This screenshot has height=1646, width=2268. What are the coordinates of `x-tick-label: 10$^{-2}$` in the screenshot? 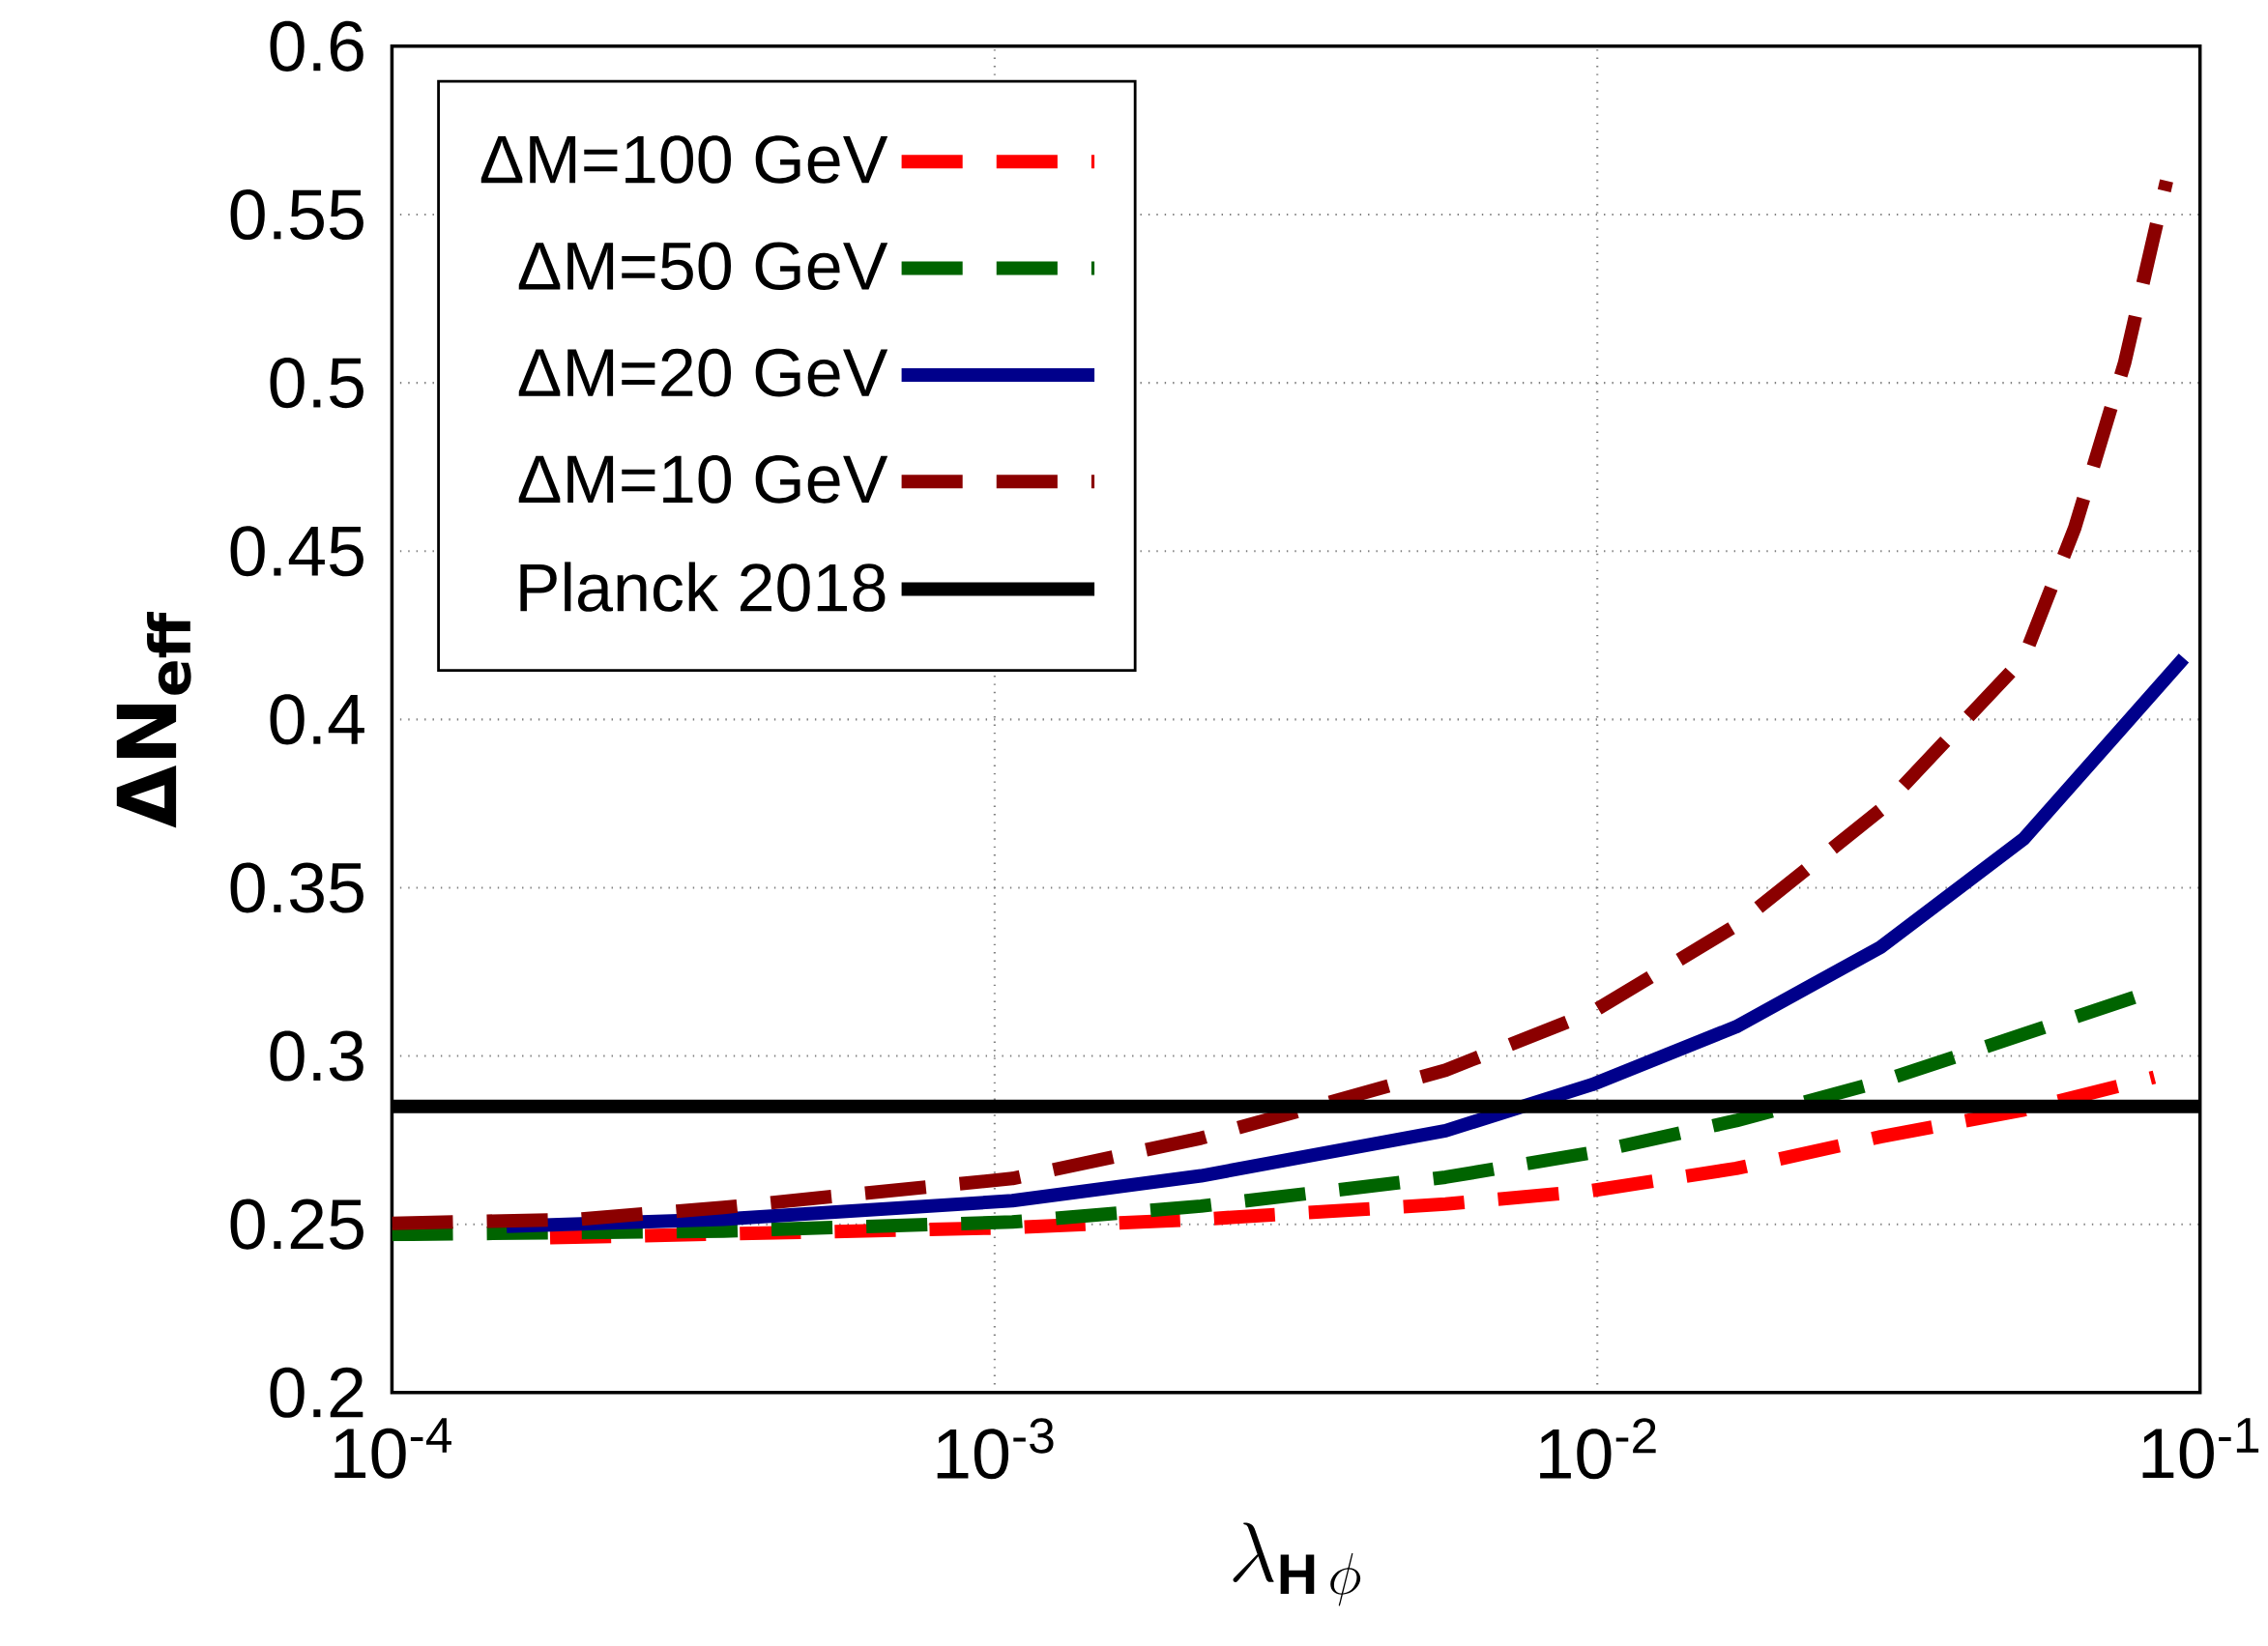 It's located at (1598, 1449).